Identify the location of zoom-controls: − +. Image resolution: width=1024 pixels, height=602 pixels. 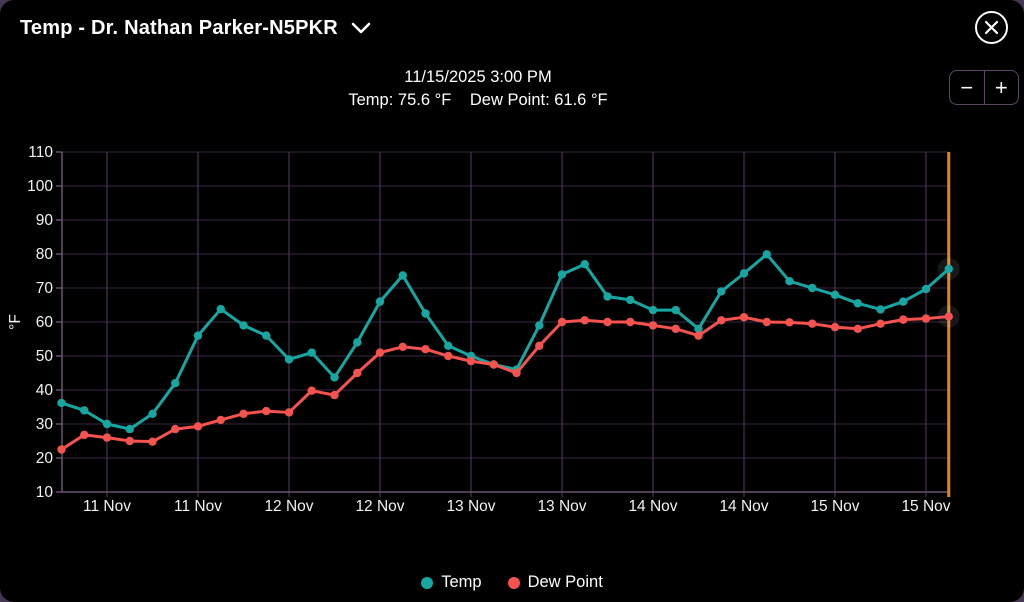
(984, 87).